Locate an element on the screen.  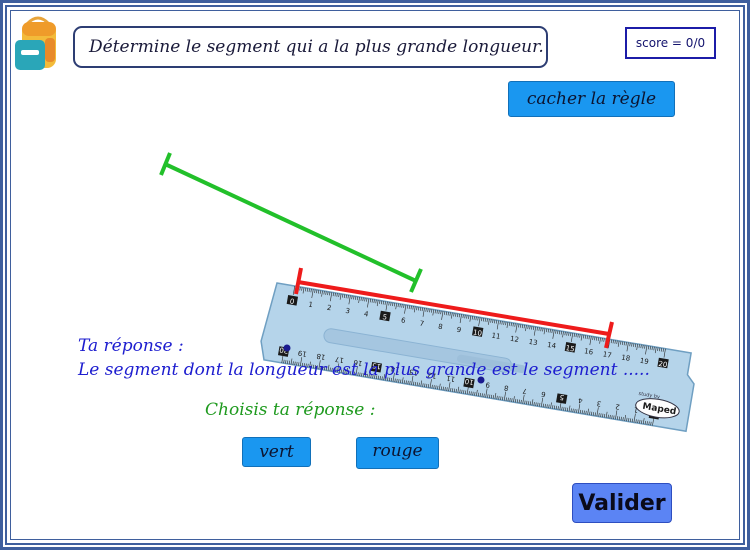
ruler-label-box is located at coordinates (469, 383).